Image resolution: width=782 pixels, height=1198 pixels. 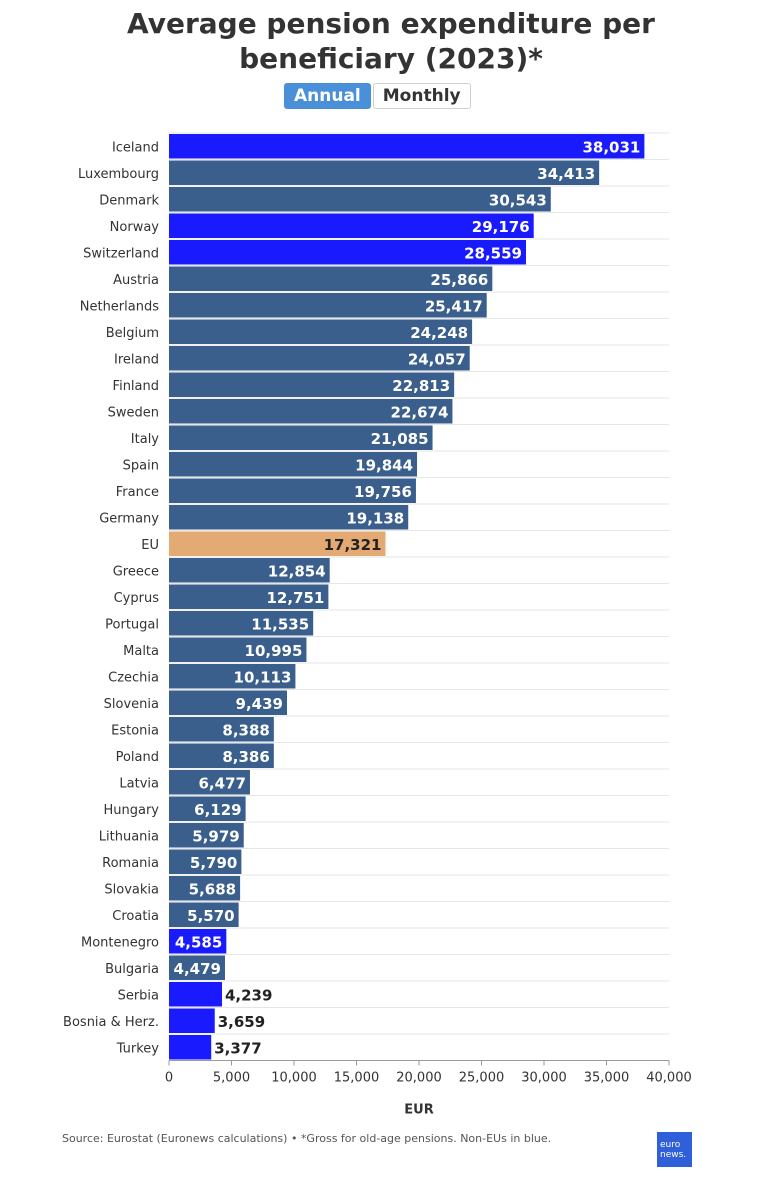 What do you see at coordinates (139, 783) in the screenshot?
I see `category-label: Latvia` at bounding box center [139, 783].